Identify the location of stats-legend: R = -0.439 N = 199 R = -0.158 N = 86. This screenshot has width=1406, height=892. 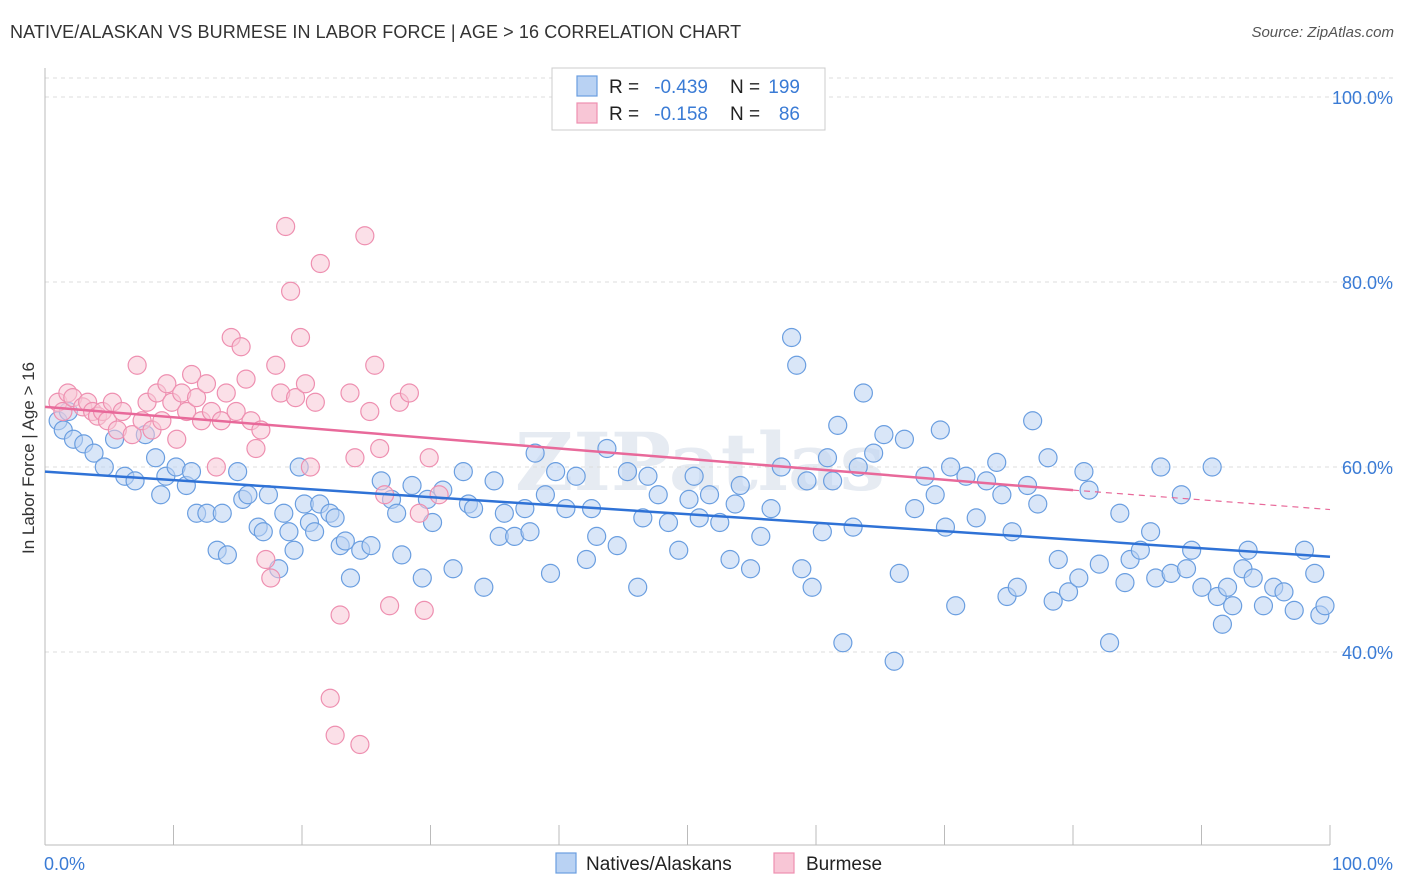
(688, 99).